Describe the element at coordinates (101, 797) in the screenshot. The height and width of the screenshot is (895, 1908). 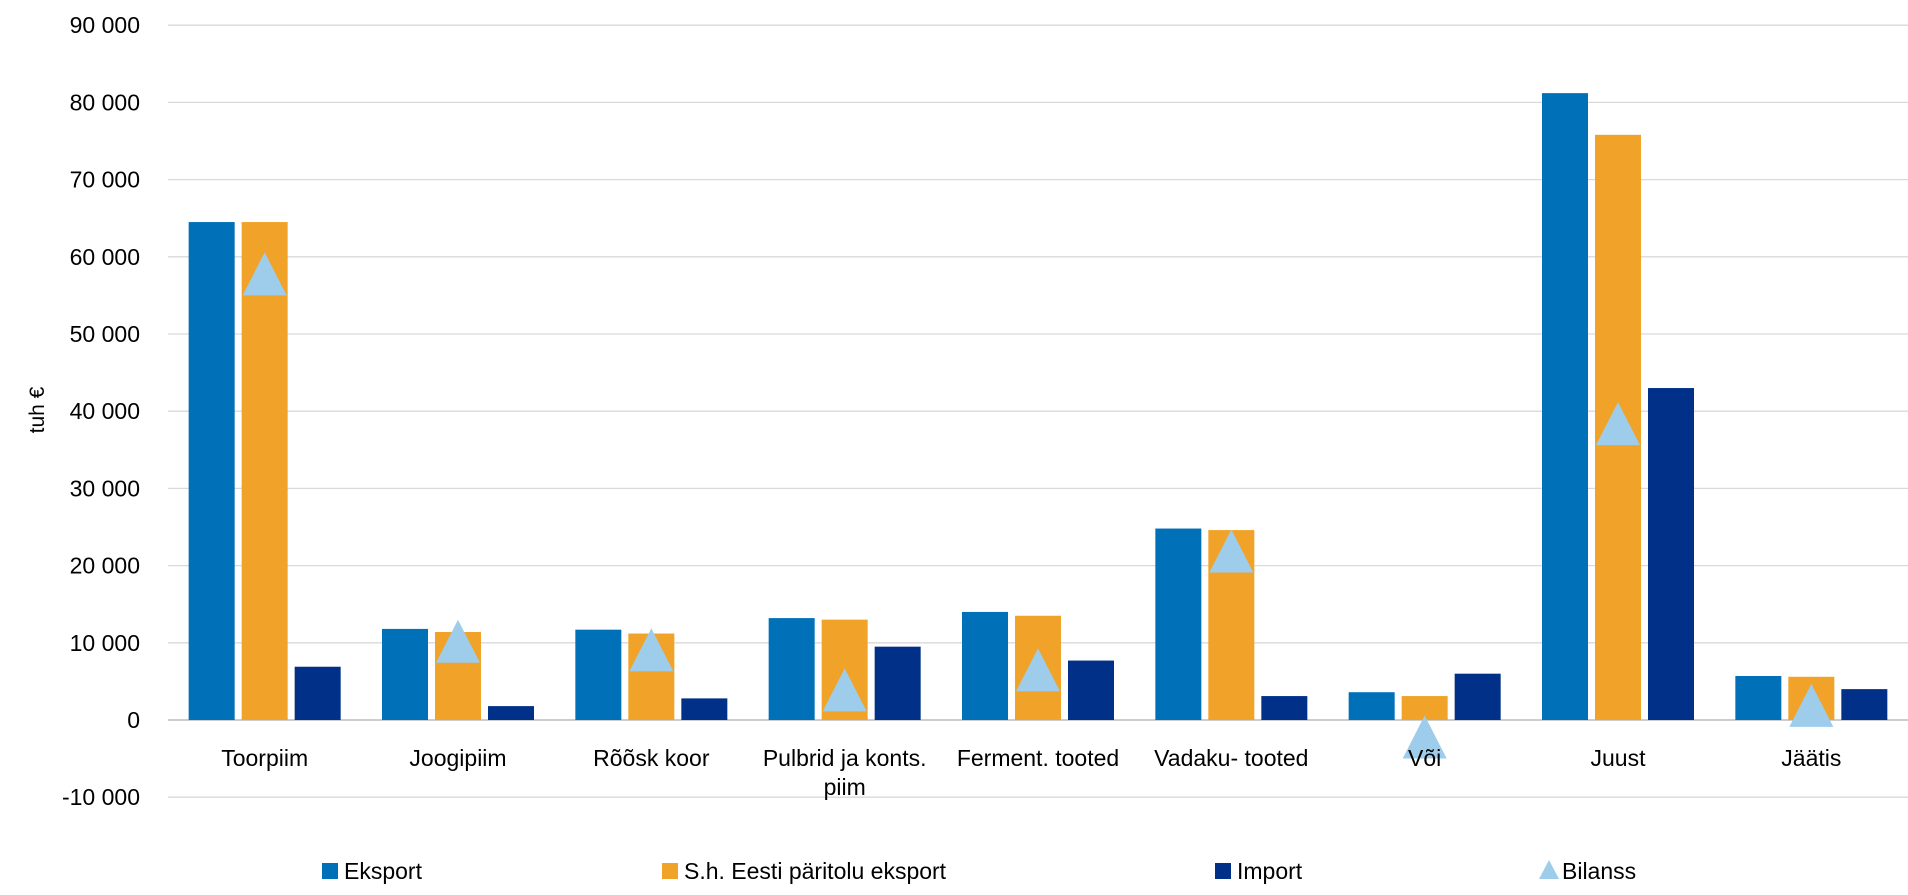
I see `y-tick-label: -10 000` at that location.